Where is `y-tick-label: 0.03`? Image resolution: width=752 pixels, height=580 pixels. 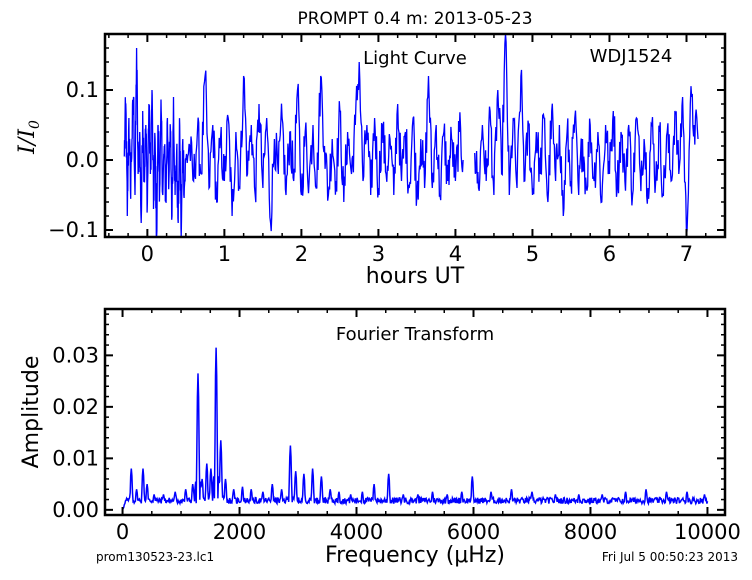
y-tick-label: 0.03 is located at coordinates (75, 355).